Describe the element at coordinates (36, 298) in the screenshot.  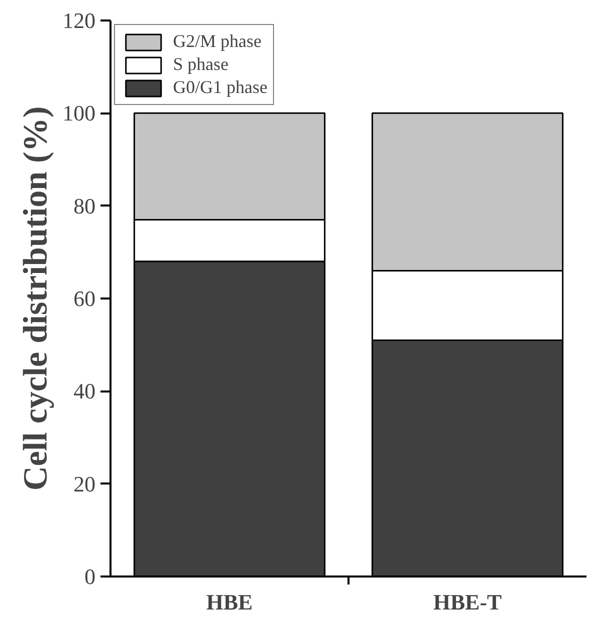
I see `y-axis-title: Cell cycle distribution (%)` at that location.